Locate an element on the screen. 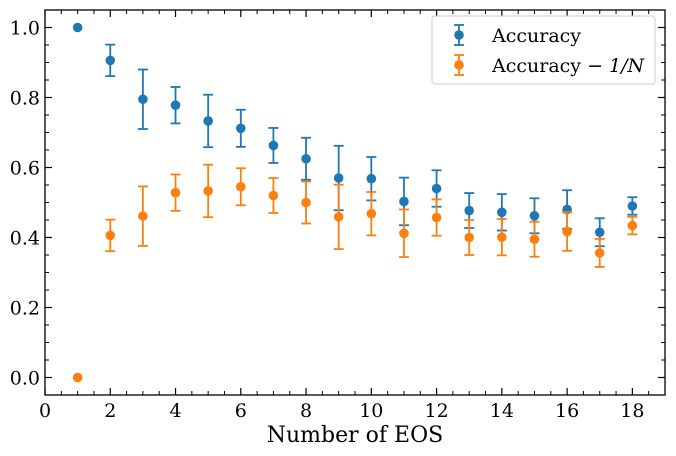 The width and height of the screenshot is (676, 456). x-tick-label: 10 is located at coordinates (371, 411).